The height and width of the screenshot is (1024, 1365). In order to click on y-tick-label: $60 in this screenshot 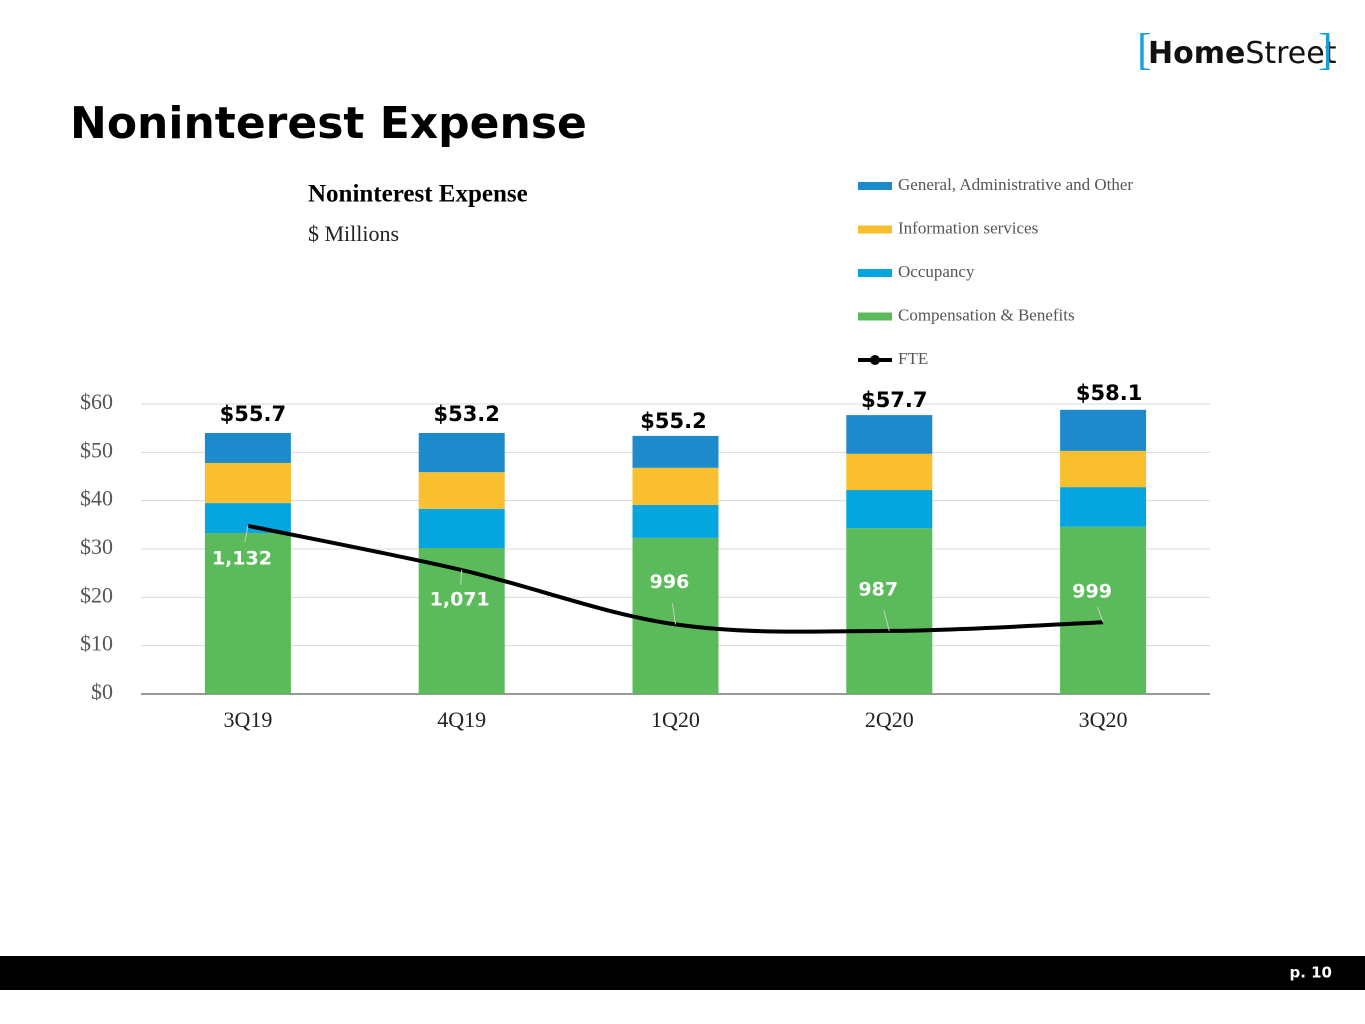, I will do `click(96, 401)`.